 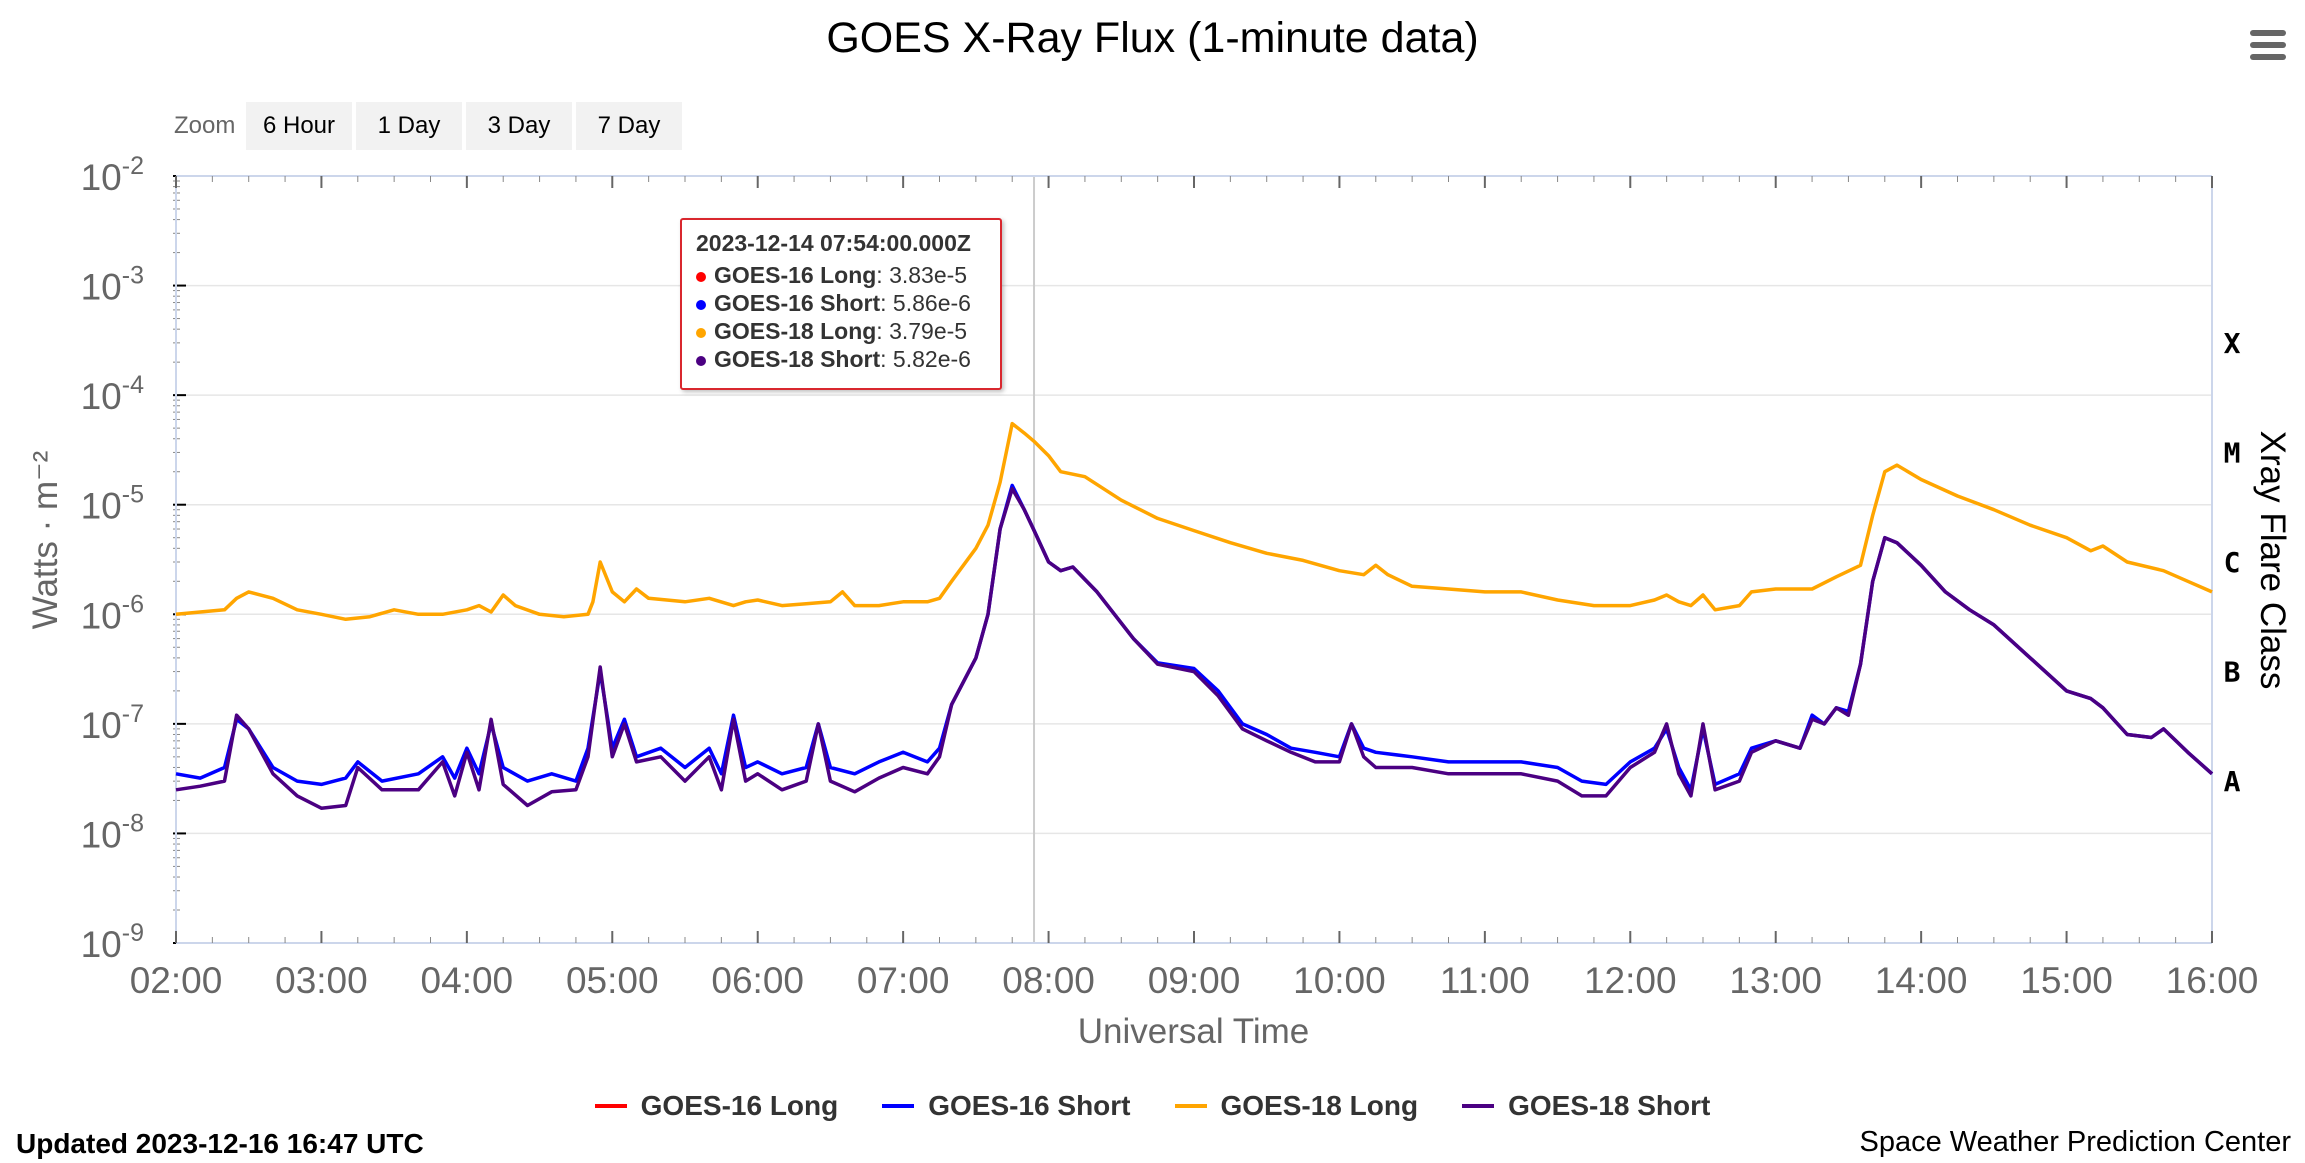 I want to click on tooltip-row: GOES-16 Long: 3.83e-5, so click(x=841, y=275).